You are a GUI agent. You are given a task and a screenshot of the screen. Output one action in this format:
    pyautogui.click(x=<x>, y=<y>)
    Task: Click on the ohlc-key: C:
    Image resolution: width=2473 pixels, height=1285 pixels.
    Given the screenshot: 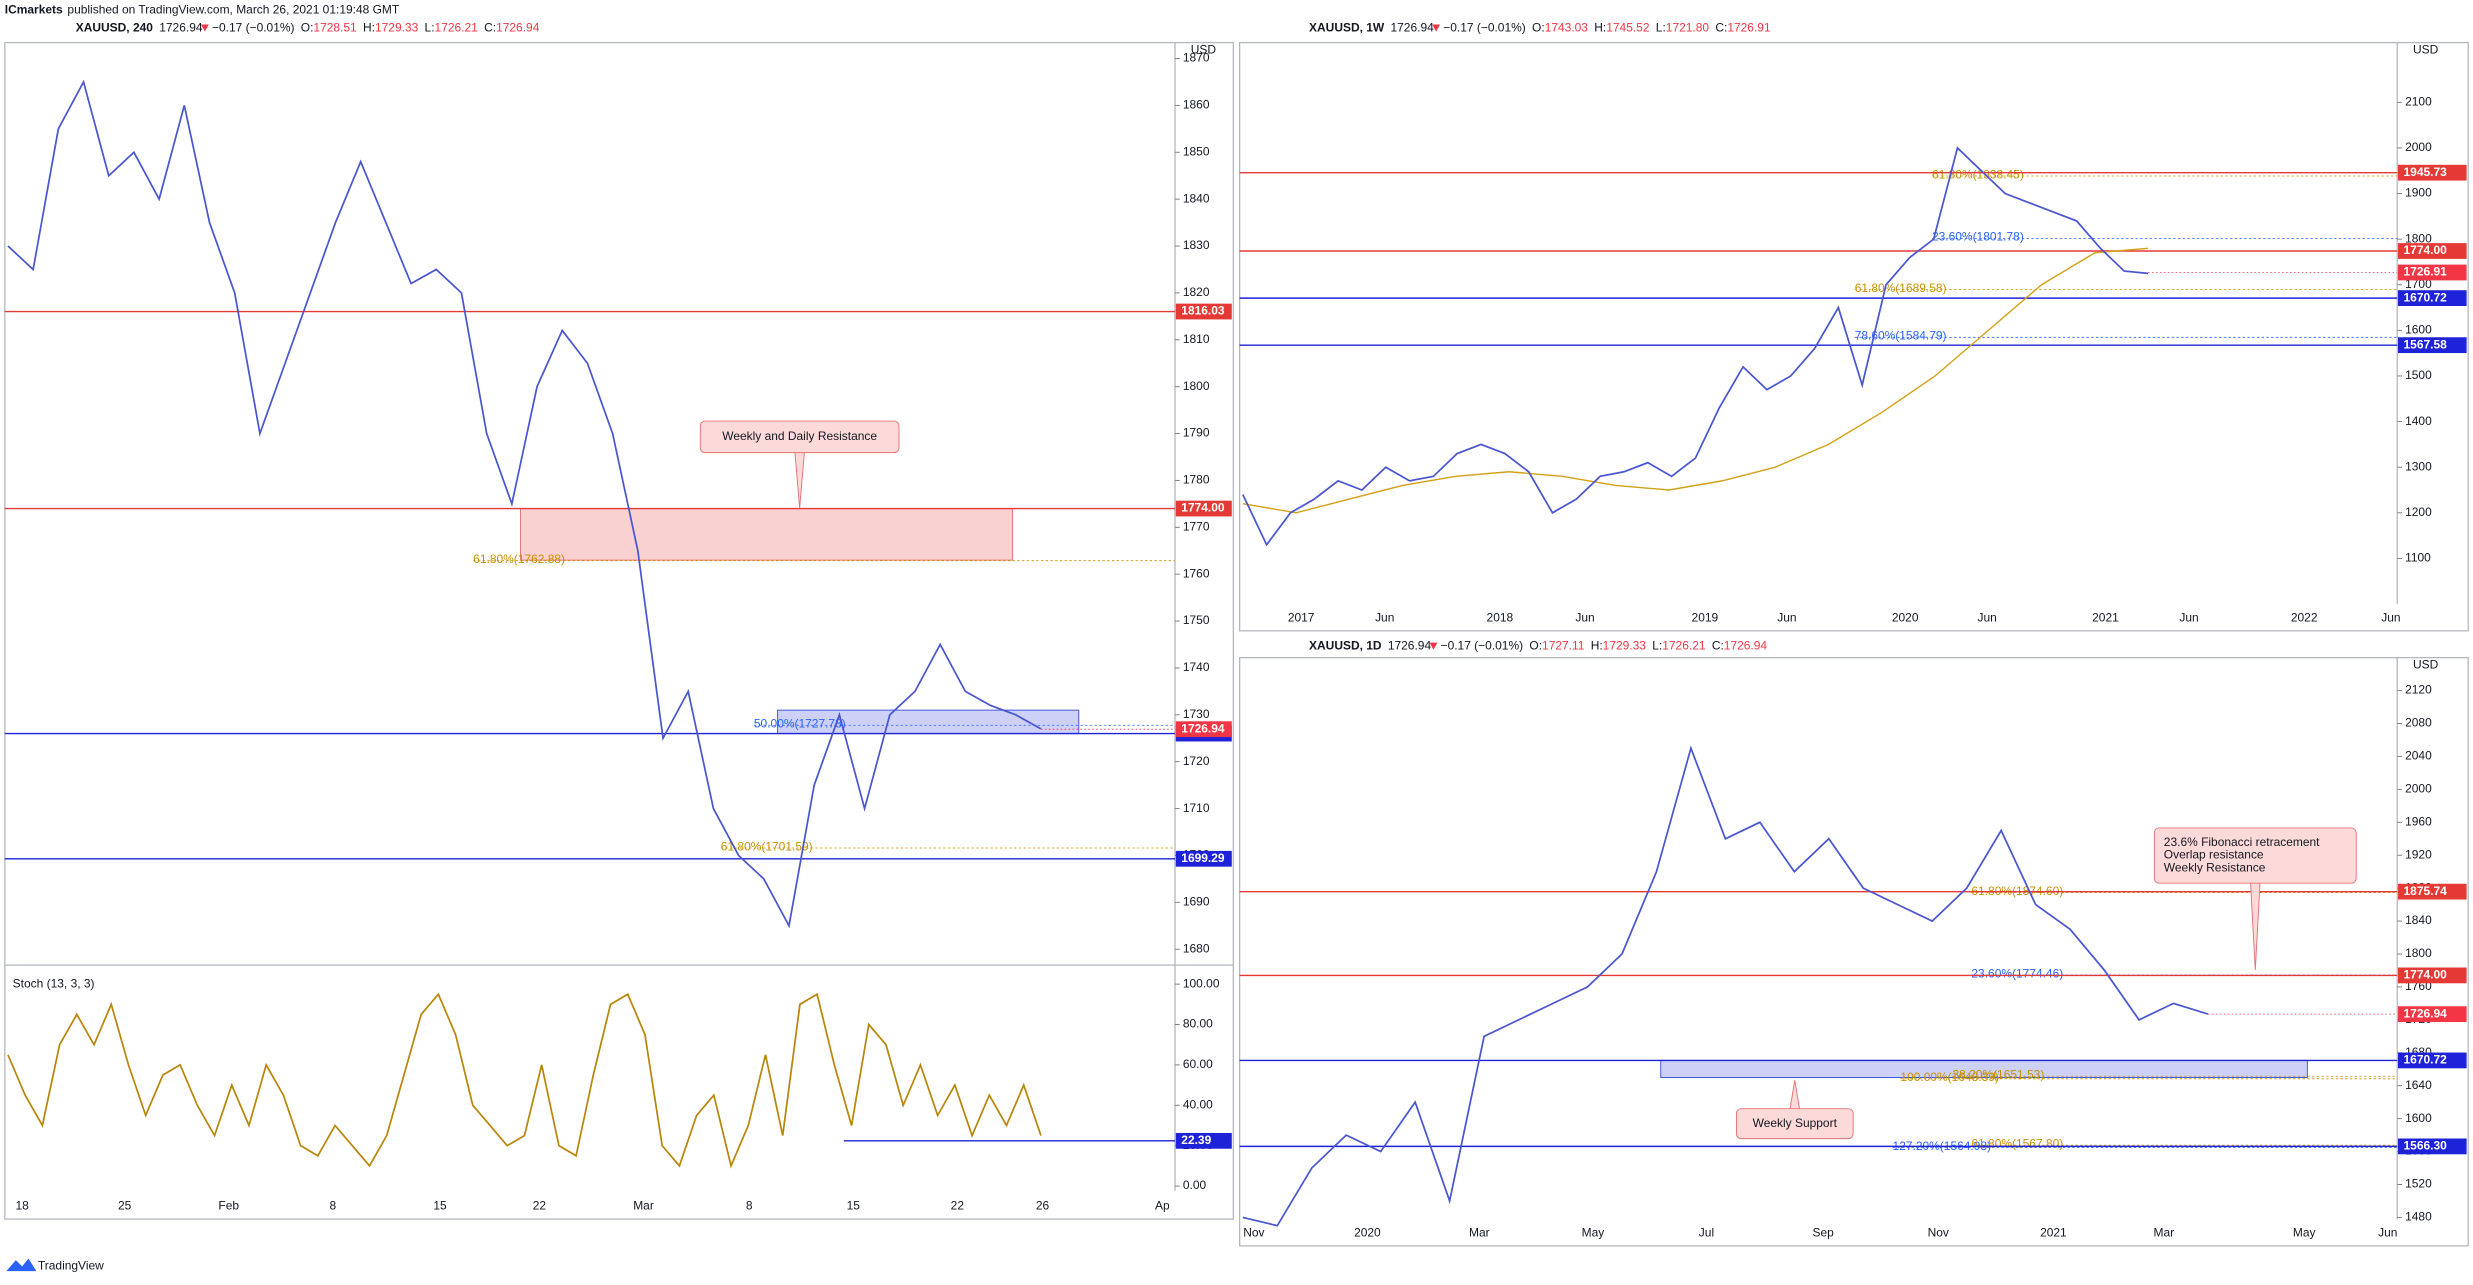 What is the action you would take?
    pyautogui.click(x=1718, y=646)
    